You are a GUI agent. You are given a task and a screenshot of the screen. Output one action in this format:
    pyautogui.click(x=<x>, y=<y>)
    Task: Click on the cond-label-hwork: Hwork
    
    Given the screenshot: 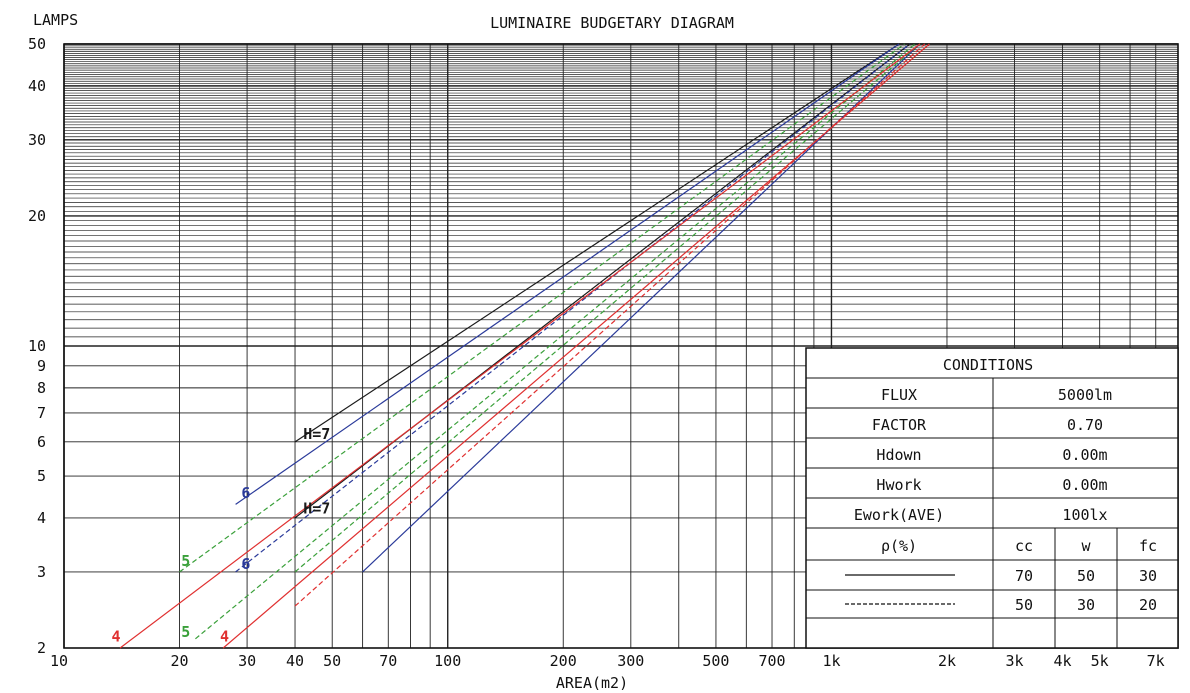 What is the action you would take?
    pyautogui.click(x=898, y=485)
    